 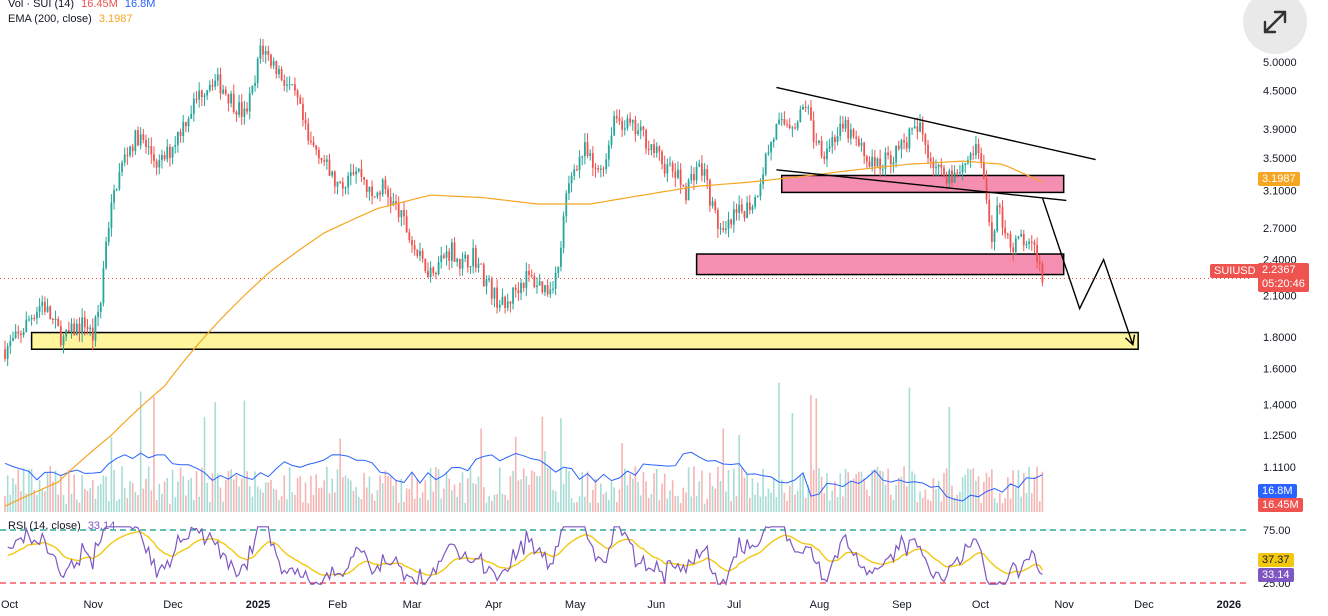 What do you see at coordinates (1064, 605) in the screenshot?
I see `time-axis-tick: Nov` at bounding box center [1064, 605].